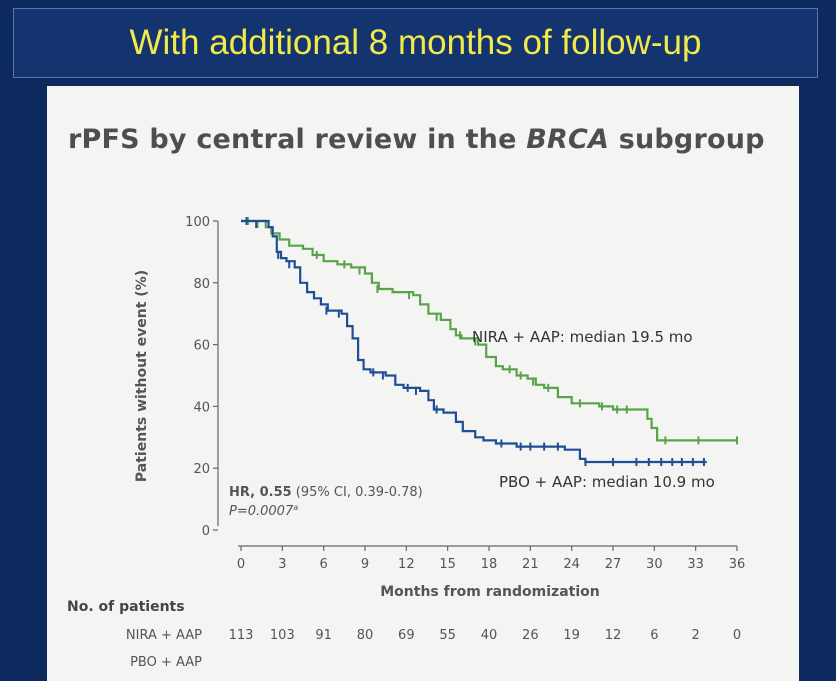 This screenshot has height=681, width=836. Describe the element at coordinates (737, 564) in the screenshot. I see `x-tick-label-36: 36` at that location.